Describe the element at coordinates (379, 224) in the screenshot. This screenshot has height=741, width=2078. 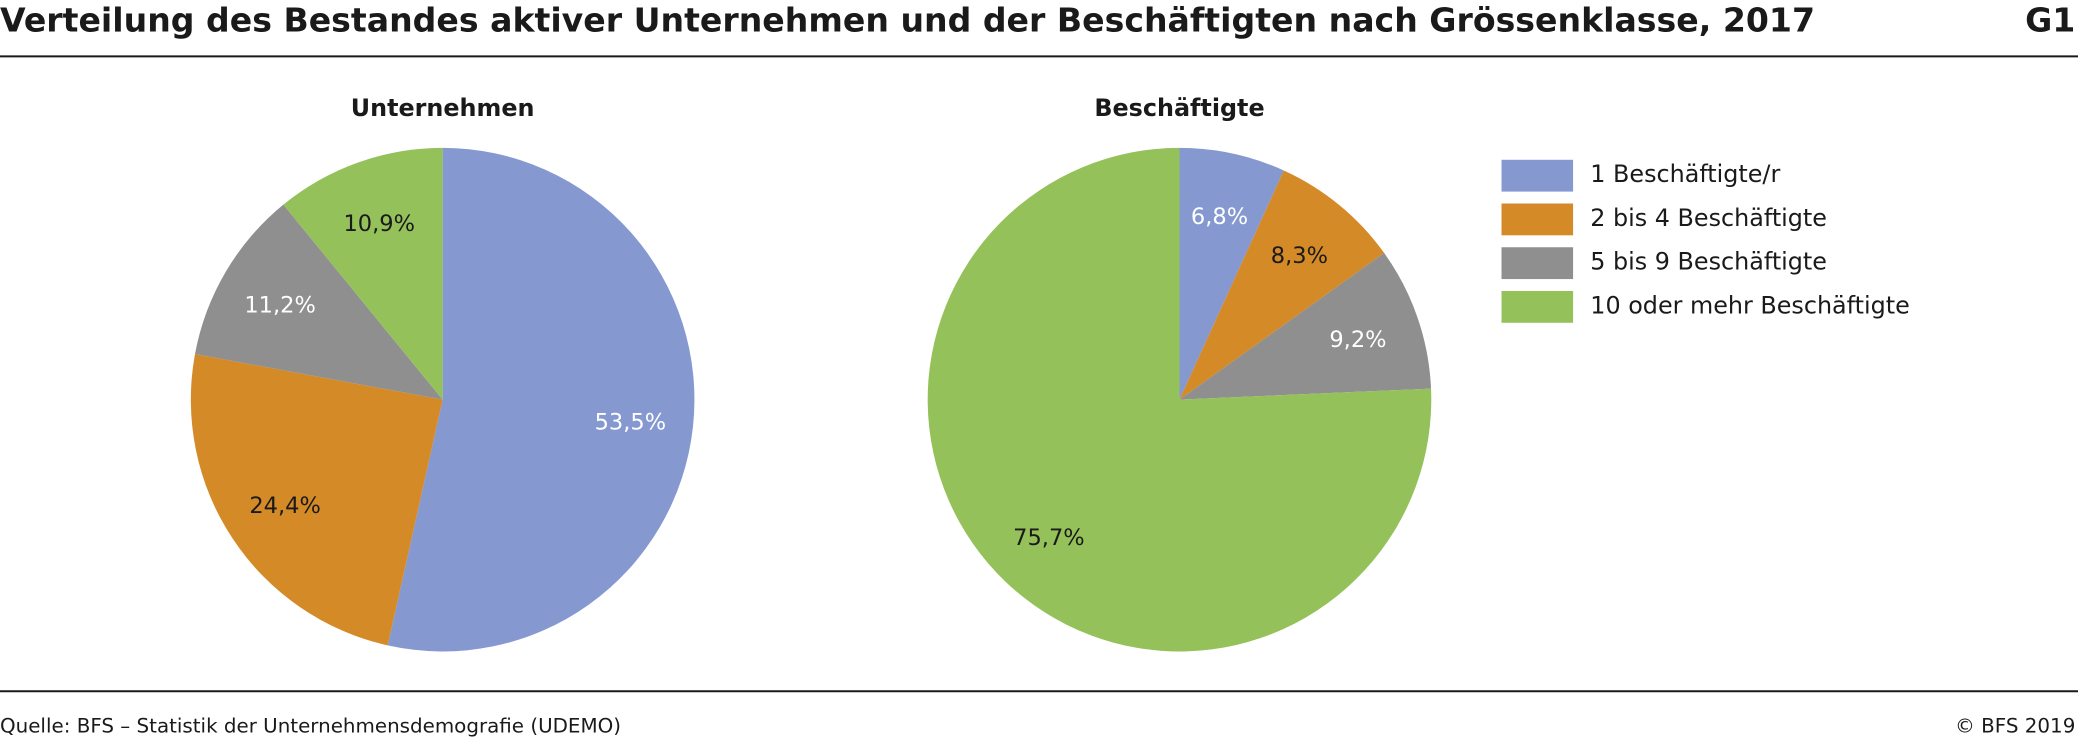
I see `value-label: 10,9%` at that location.